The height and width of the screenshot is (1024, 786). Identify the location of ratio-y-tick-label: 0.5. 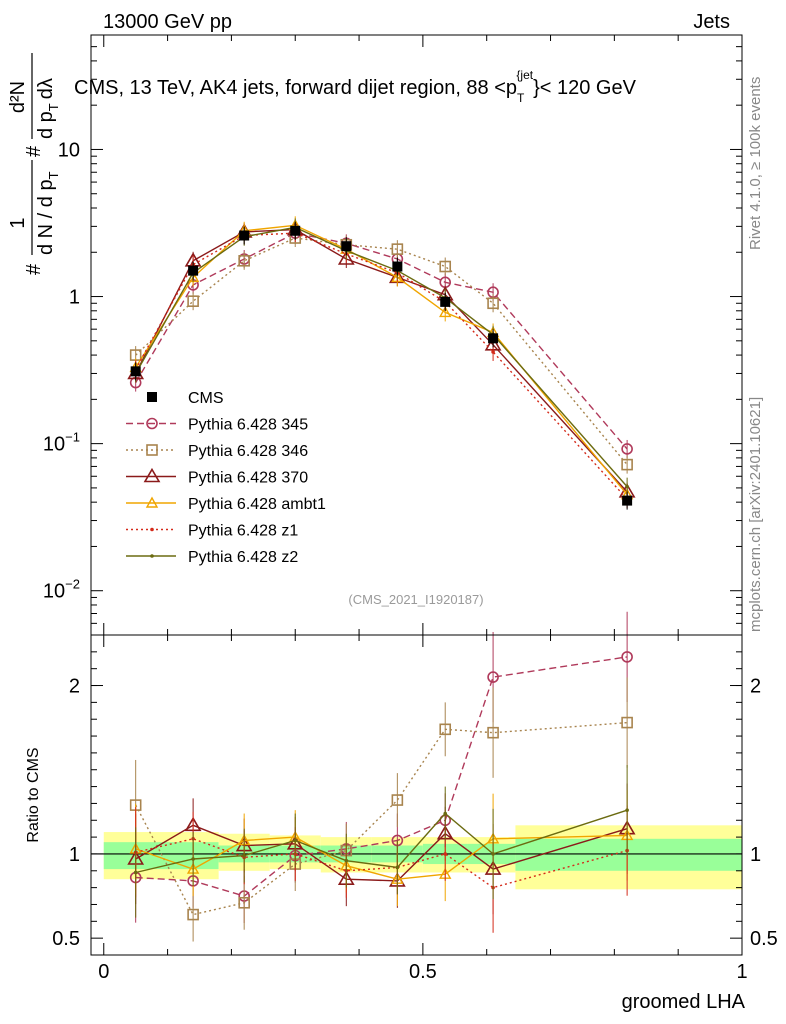
(66, 939).